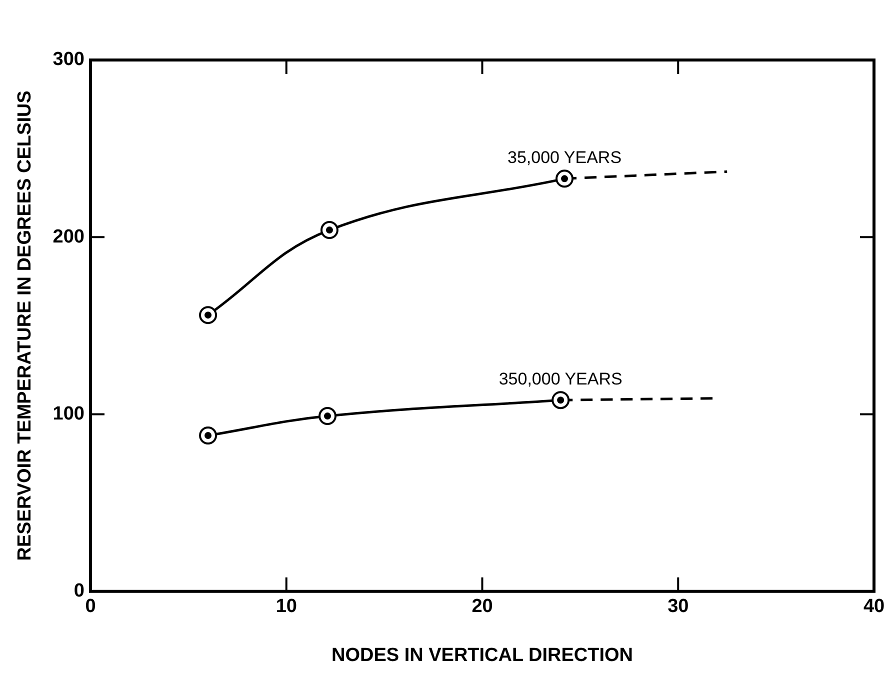 Image resolution: width=894 pixels, height=681 pixels. Describe the element at coordinates (560, 378) in the screenshot. I see `series-label: 350,000 YEARS` at that location.